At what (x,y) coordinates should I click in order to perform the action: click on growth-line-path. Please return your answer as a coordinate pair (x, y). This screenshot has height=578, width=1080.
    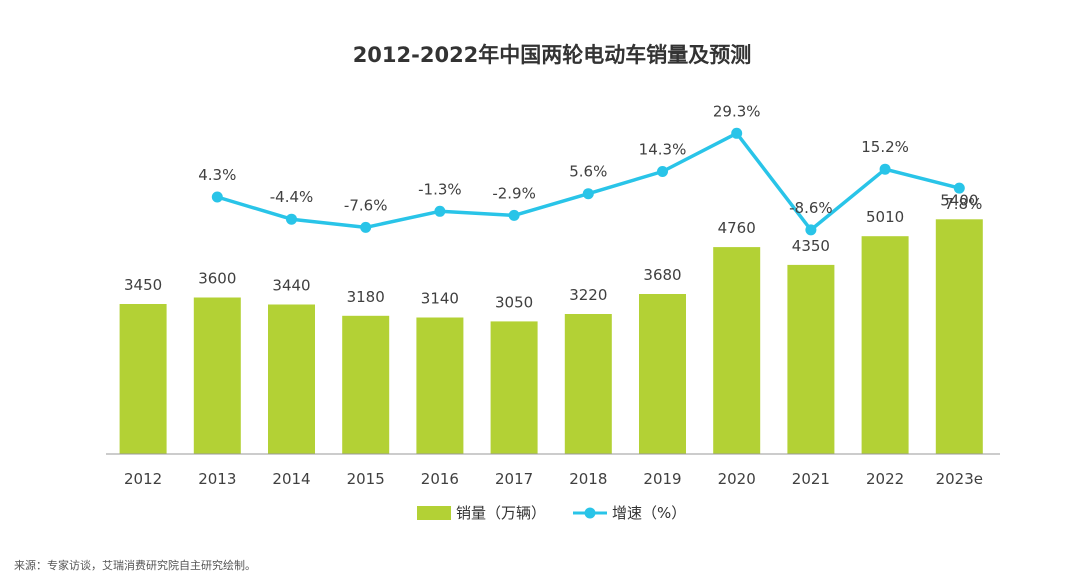
    Looking at the image, I should click on (588, 181).